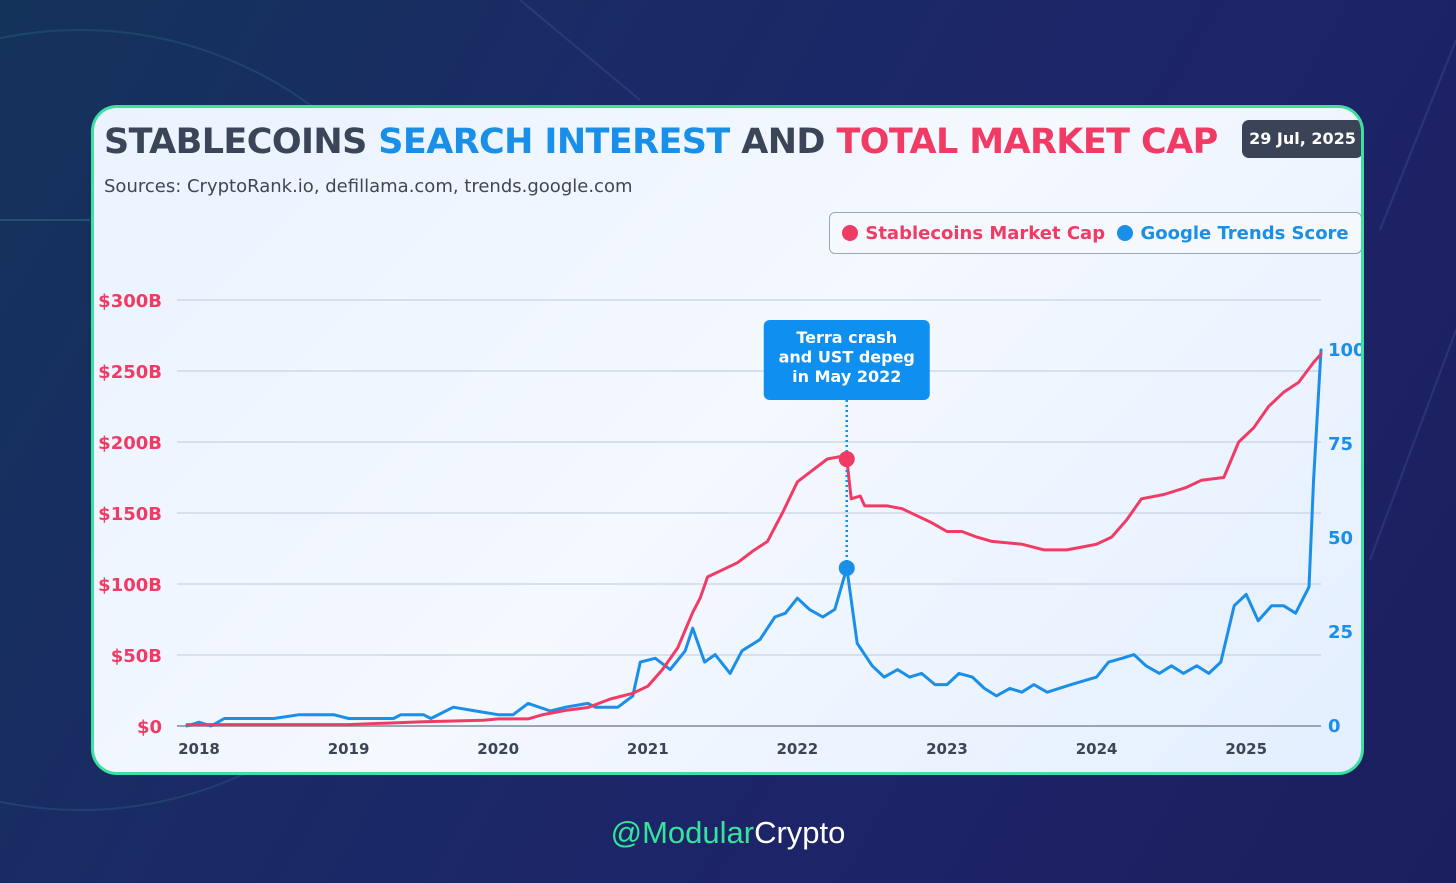 The image size is (1456, 883). I want to click on legend-item-trends: Google Trends Score, so click(1233, 233).